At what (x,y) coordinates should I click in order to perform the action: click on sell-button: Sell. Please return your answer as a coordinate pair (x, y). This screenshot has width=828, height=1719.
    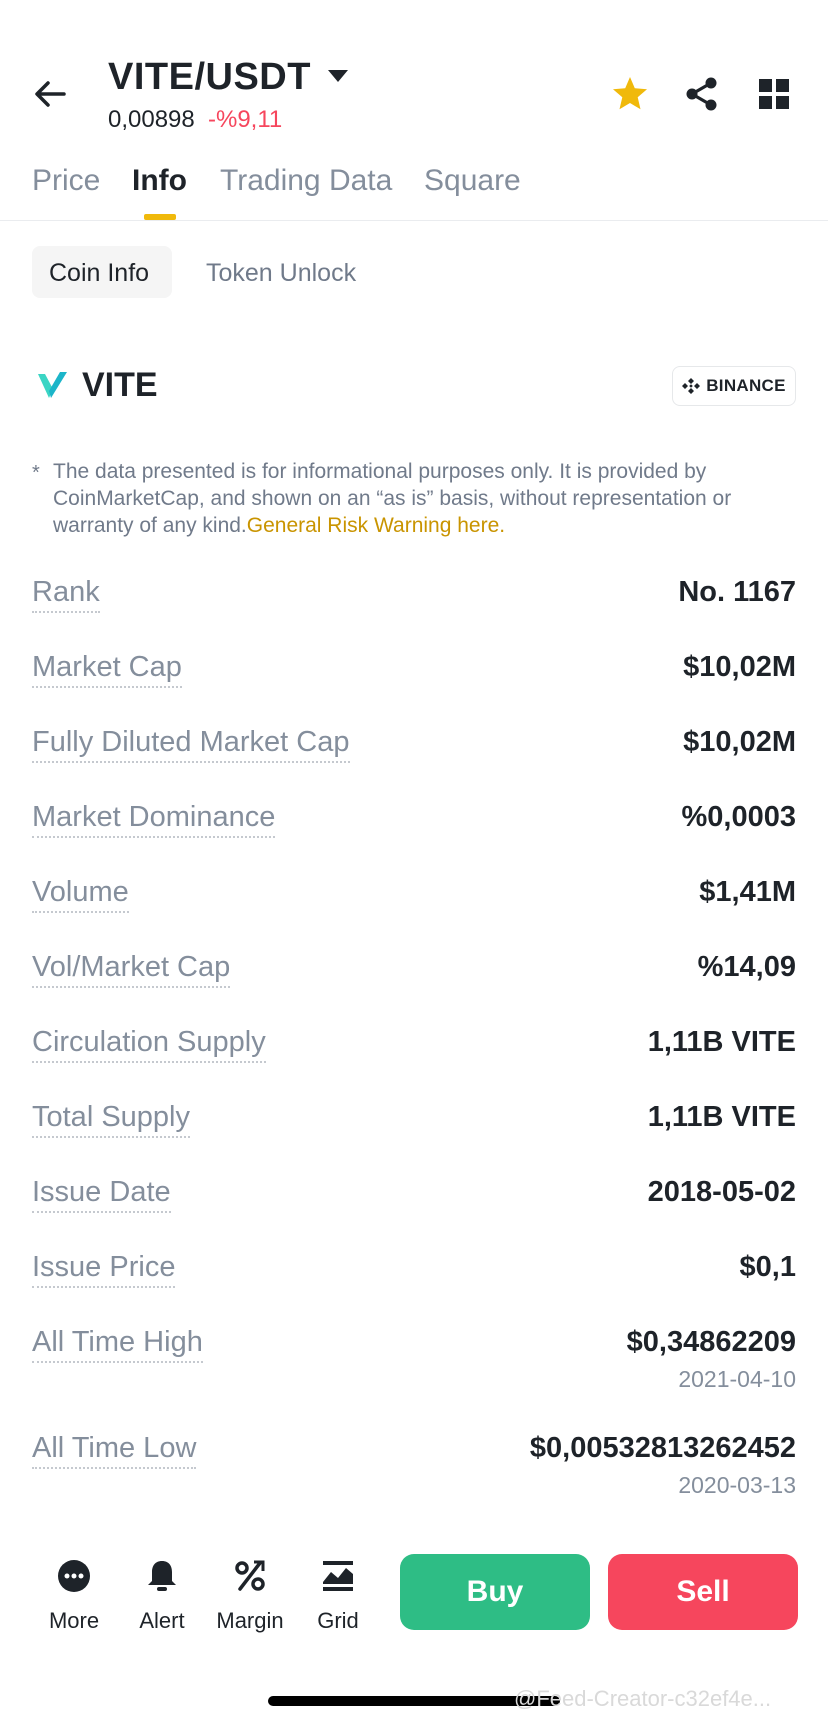
    Looking at the image, I should click on (703, 1592).